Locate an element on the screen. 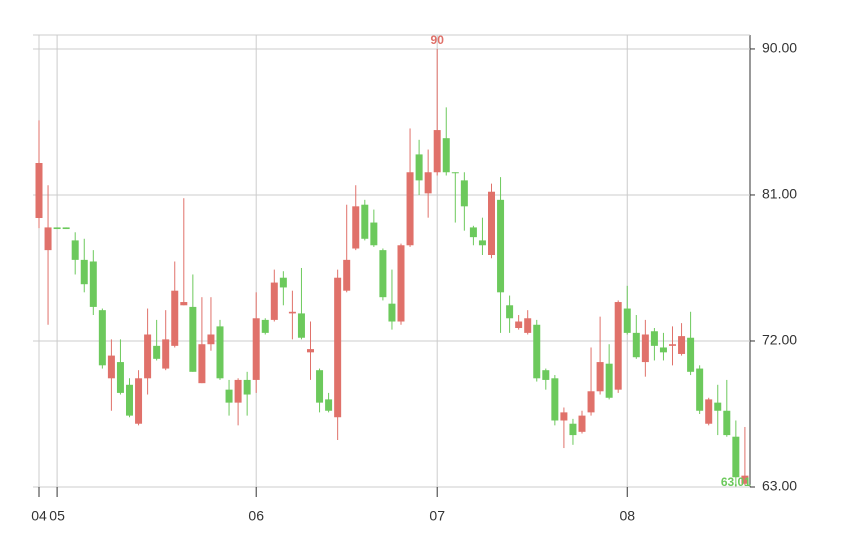  y-tick-label: 72.00 is located at coordinates (779, 340).